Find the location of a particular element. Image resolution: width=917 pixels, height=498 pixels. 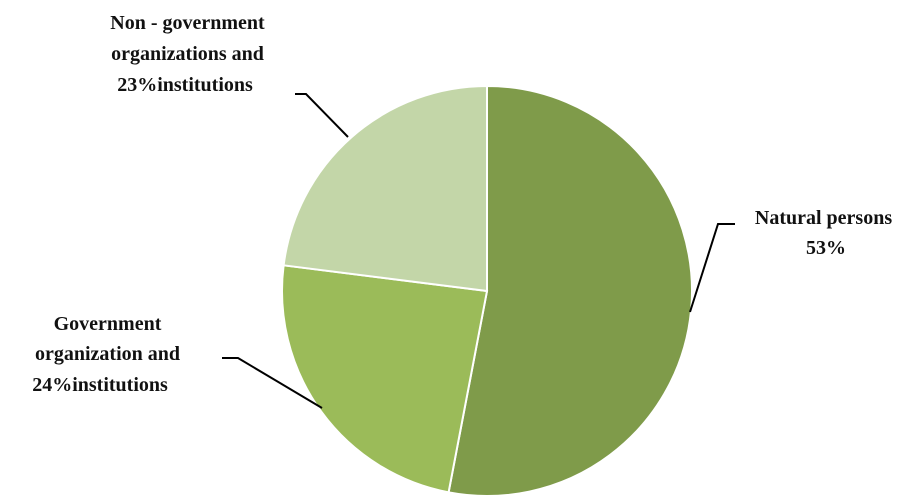

label-government-line-1: Government is located at coordinates (108, 324).